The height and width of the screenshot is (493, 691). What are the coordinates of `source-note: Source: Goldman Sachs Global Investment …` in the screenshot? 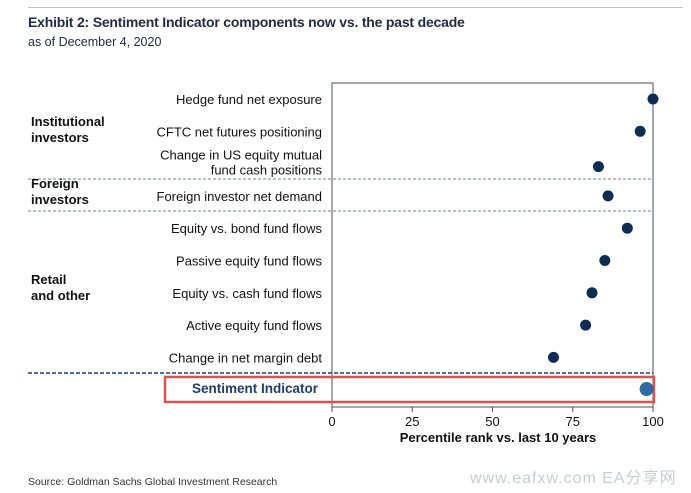 It's located at (153, 482).